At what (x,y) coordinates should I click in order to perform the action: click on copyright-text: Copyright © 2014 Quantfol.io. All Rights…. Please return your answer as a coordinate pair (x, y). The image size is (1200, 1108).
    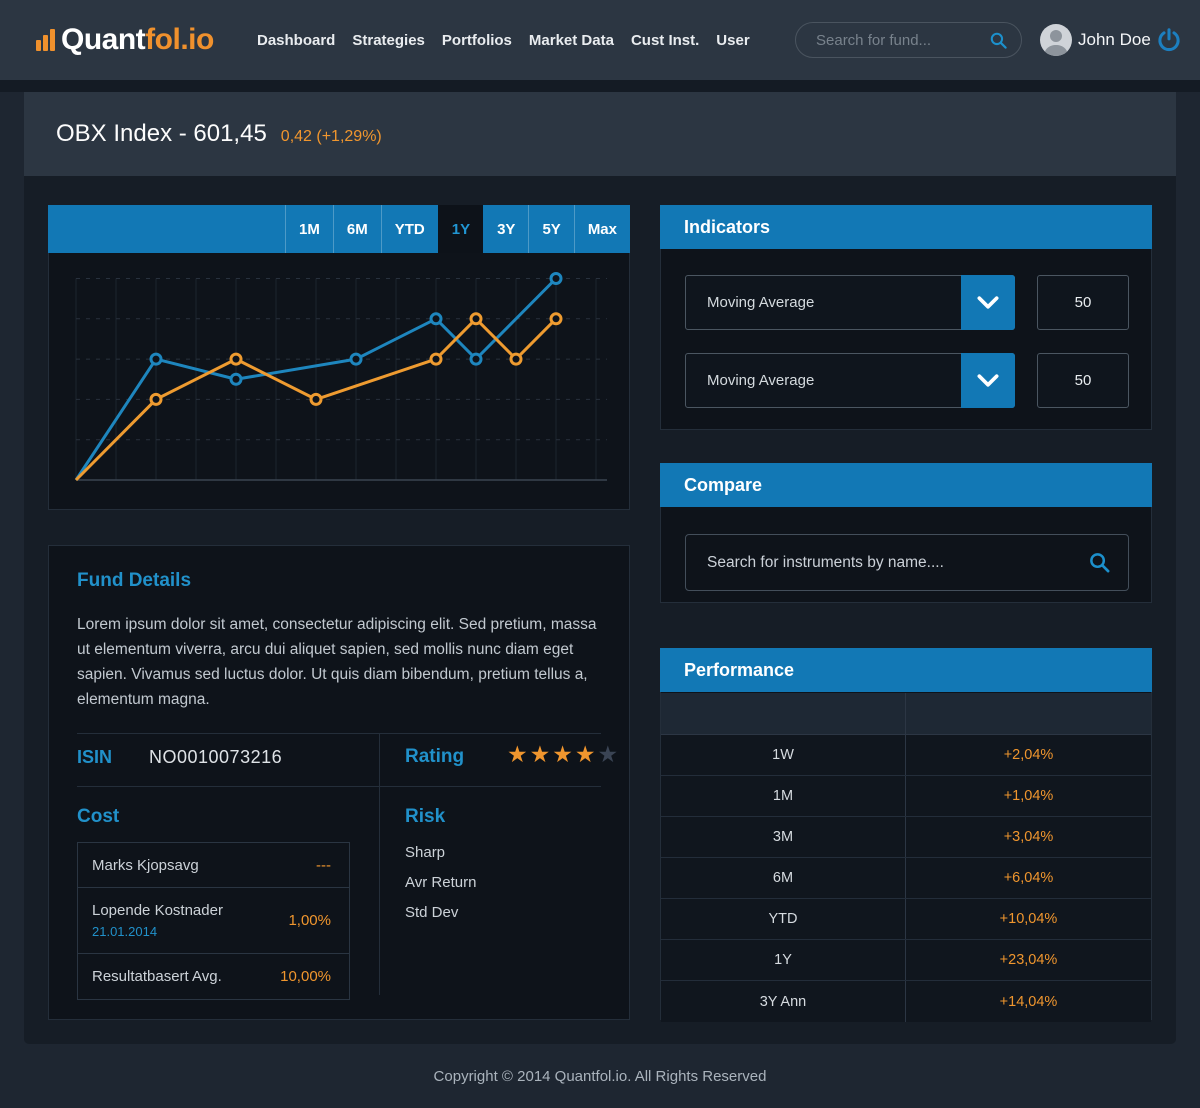
    Looking at the image, I should click on (600, 1076).